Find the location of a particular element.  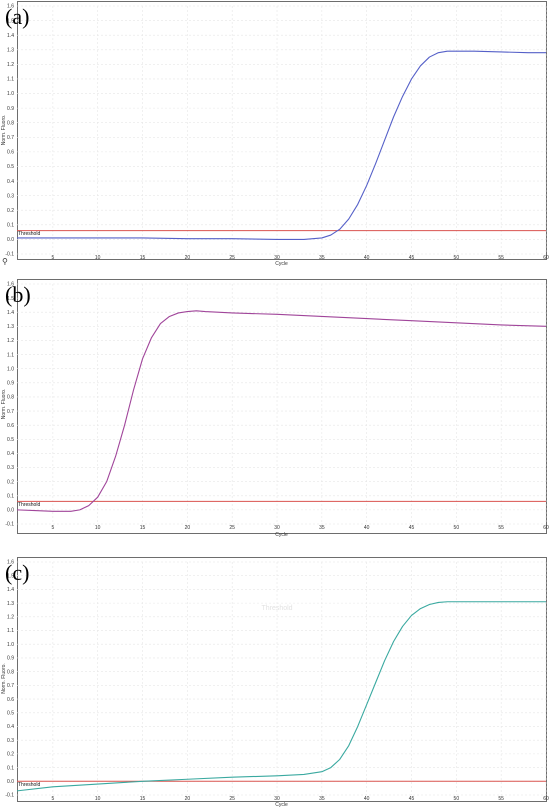

panel-letter: (a) is located at coordinates (17, 16).